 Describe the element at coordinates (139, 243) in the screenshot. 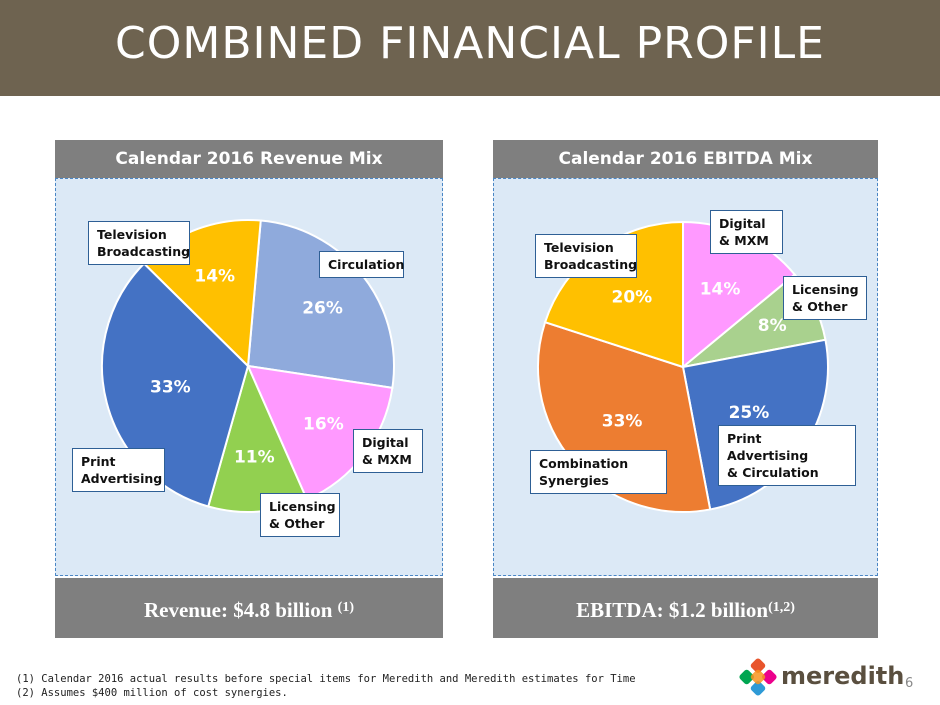

I see `callout-television-broadcasting: Television Broadcasting` at that location.